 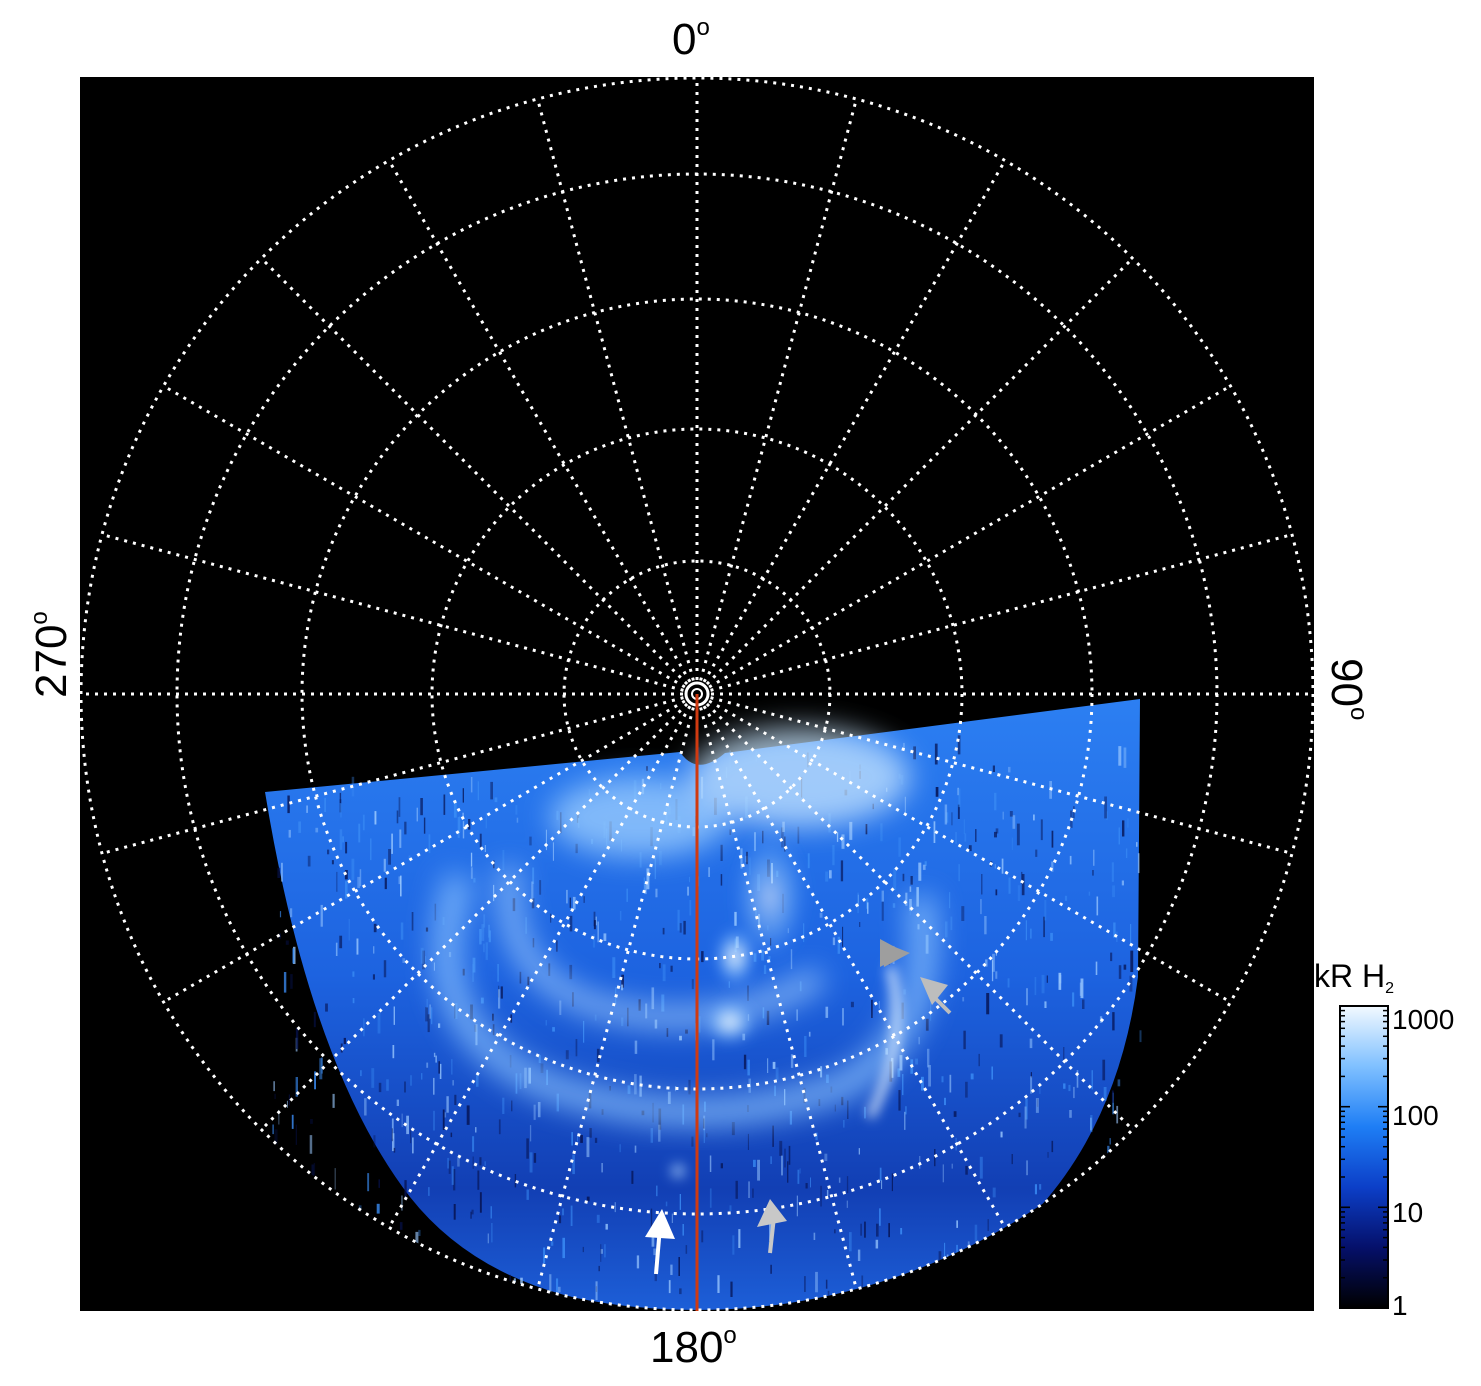 What do you see at coordinates (1423, 1019) in the screenshot?
I see `colorbar-tick-1000: 1000` at bounding box center [1423, 1019].